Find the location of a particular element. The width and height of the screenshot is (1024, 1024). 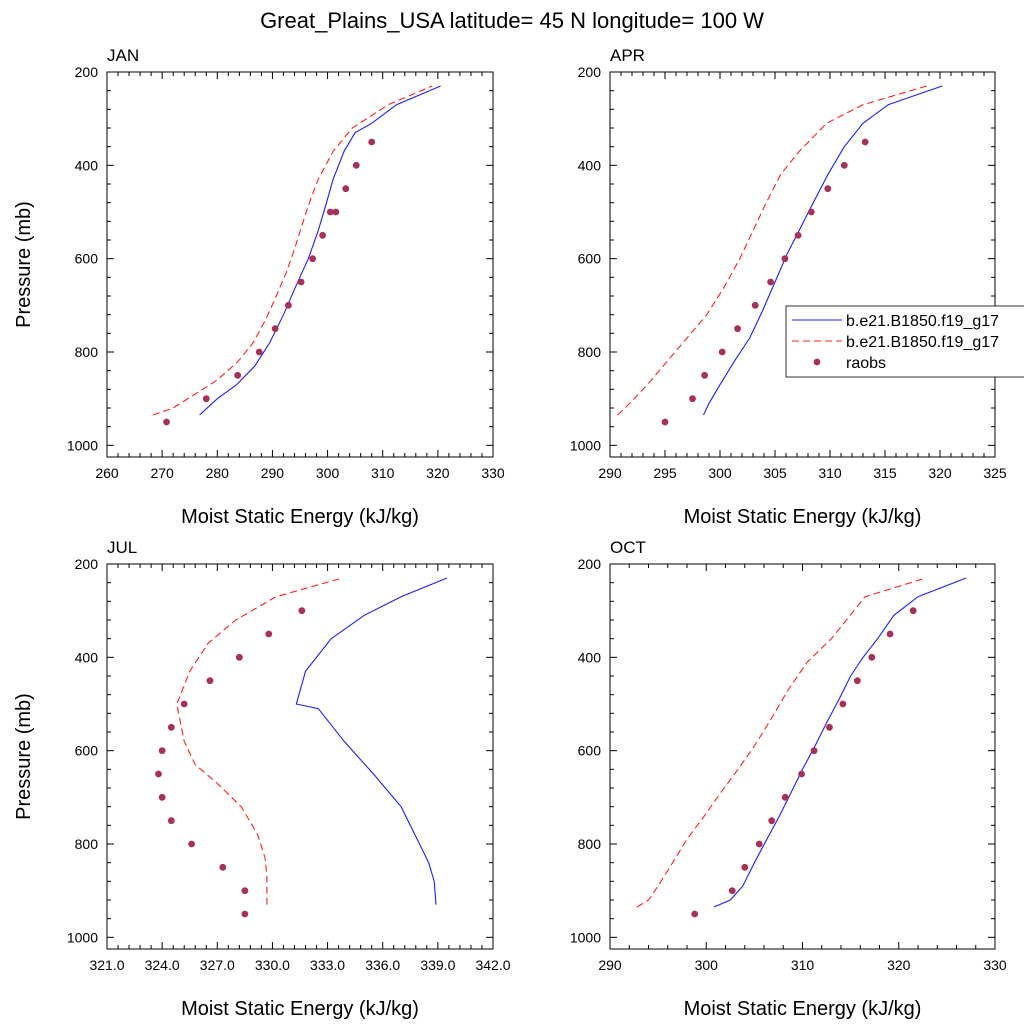

panel-title: OCT is located at coordinates (628, 547).